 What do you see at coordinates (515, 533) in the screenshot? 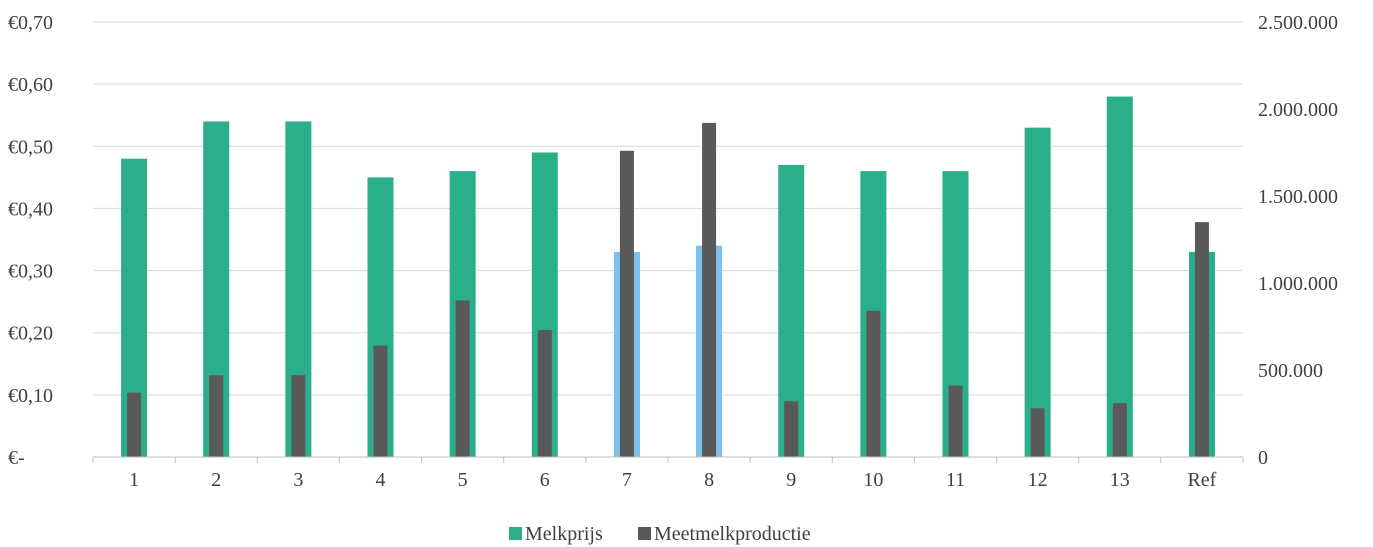
I see `legend-swatch-melkprijs` at bounding box center [515, 533].